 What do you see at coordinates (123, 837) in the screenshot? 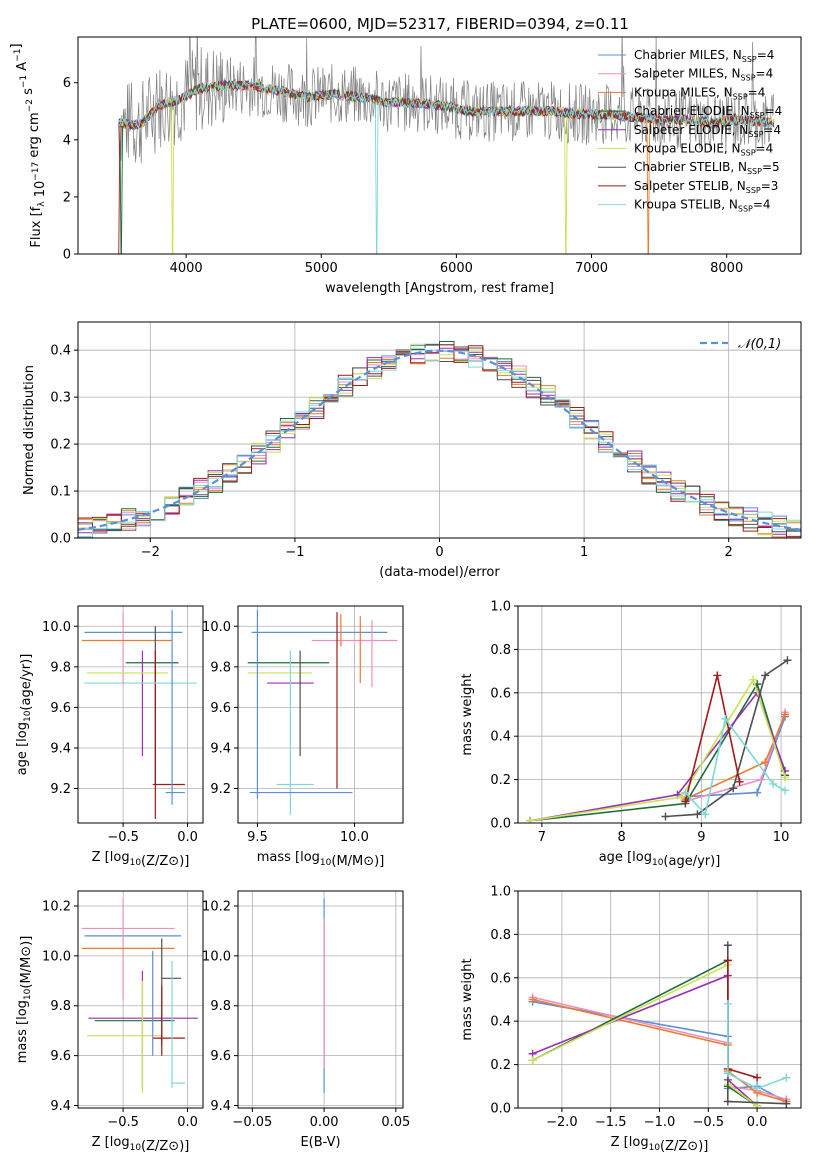
I see `x-tick-label: −0.5` at bounding box center [123, 837].